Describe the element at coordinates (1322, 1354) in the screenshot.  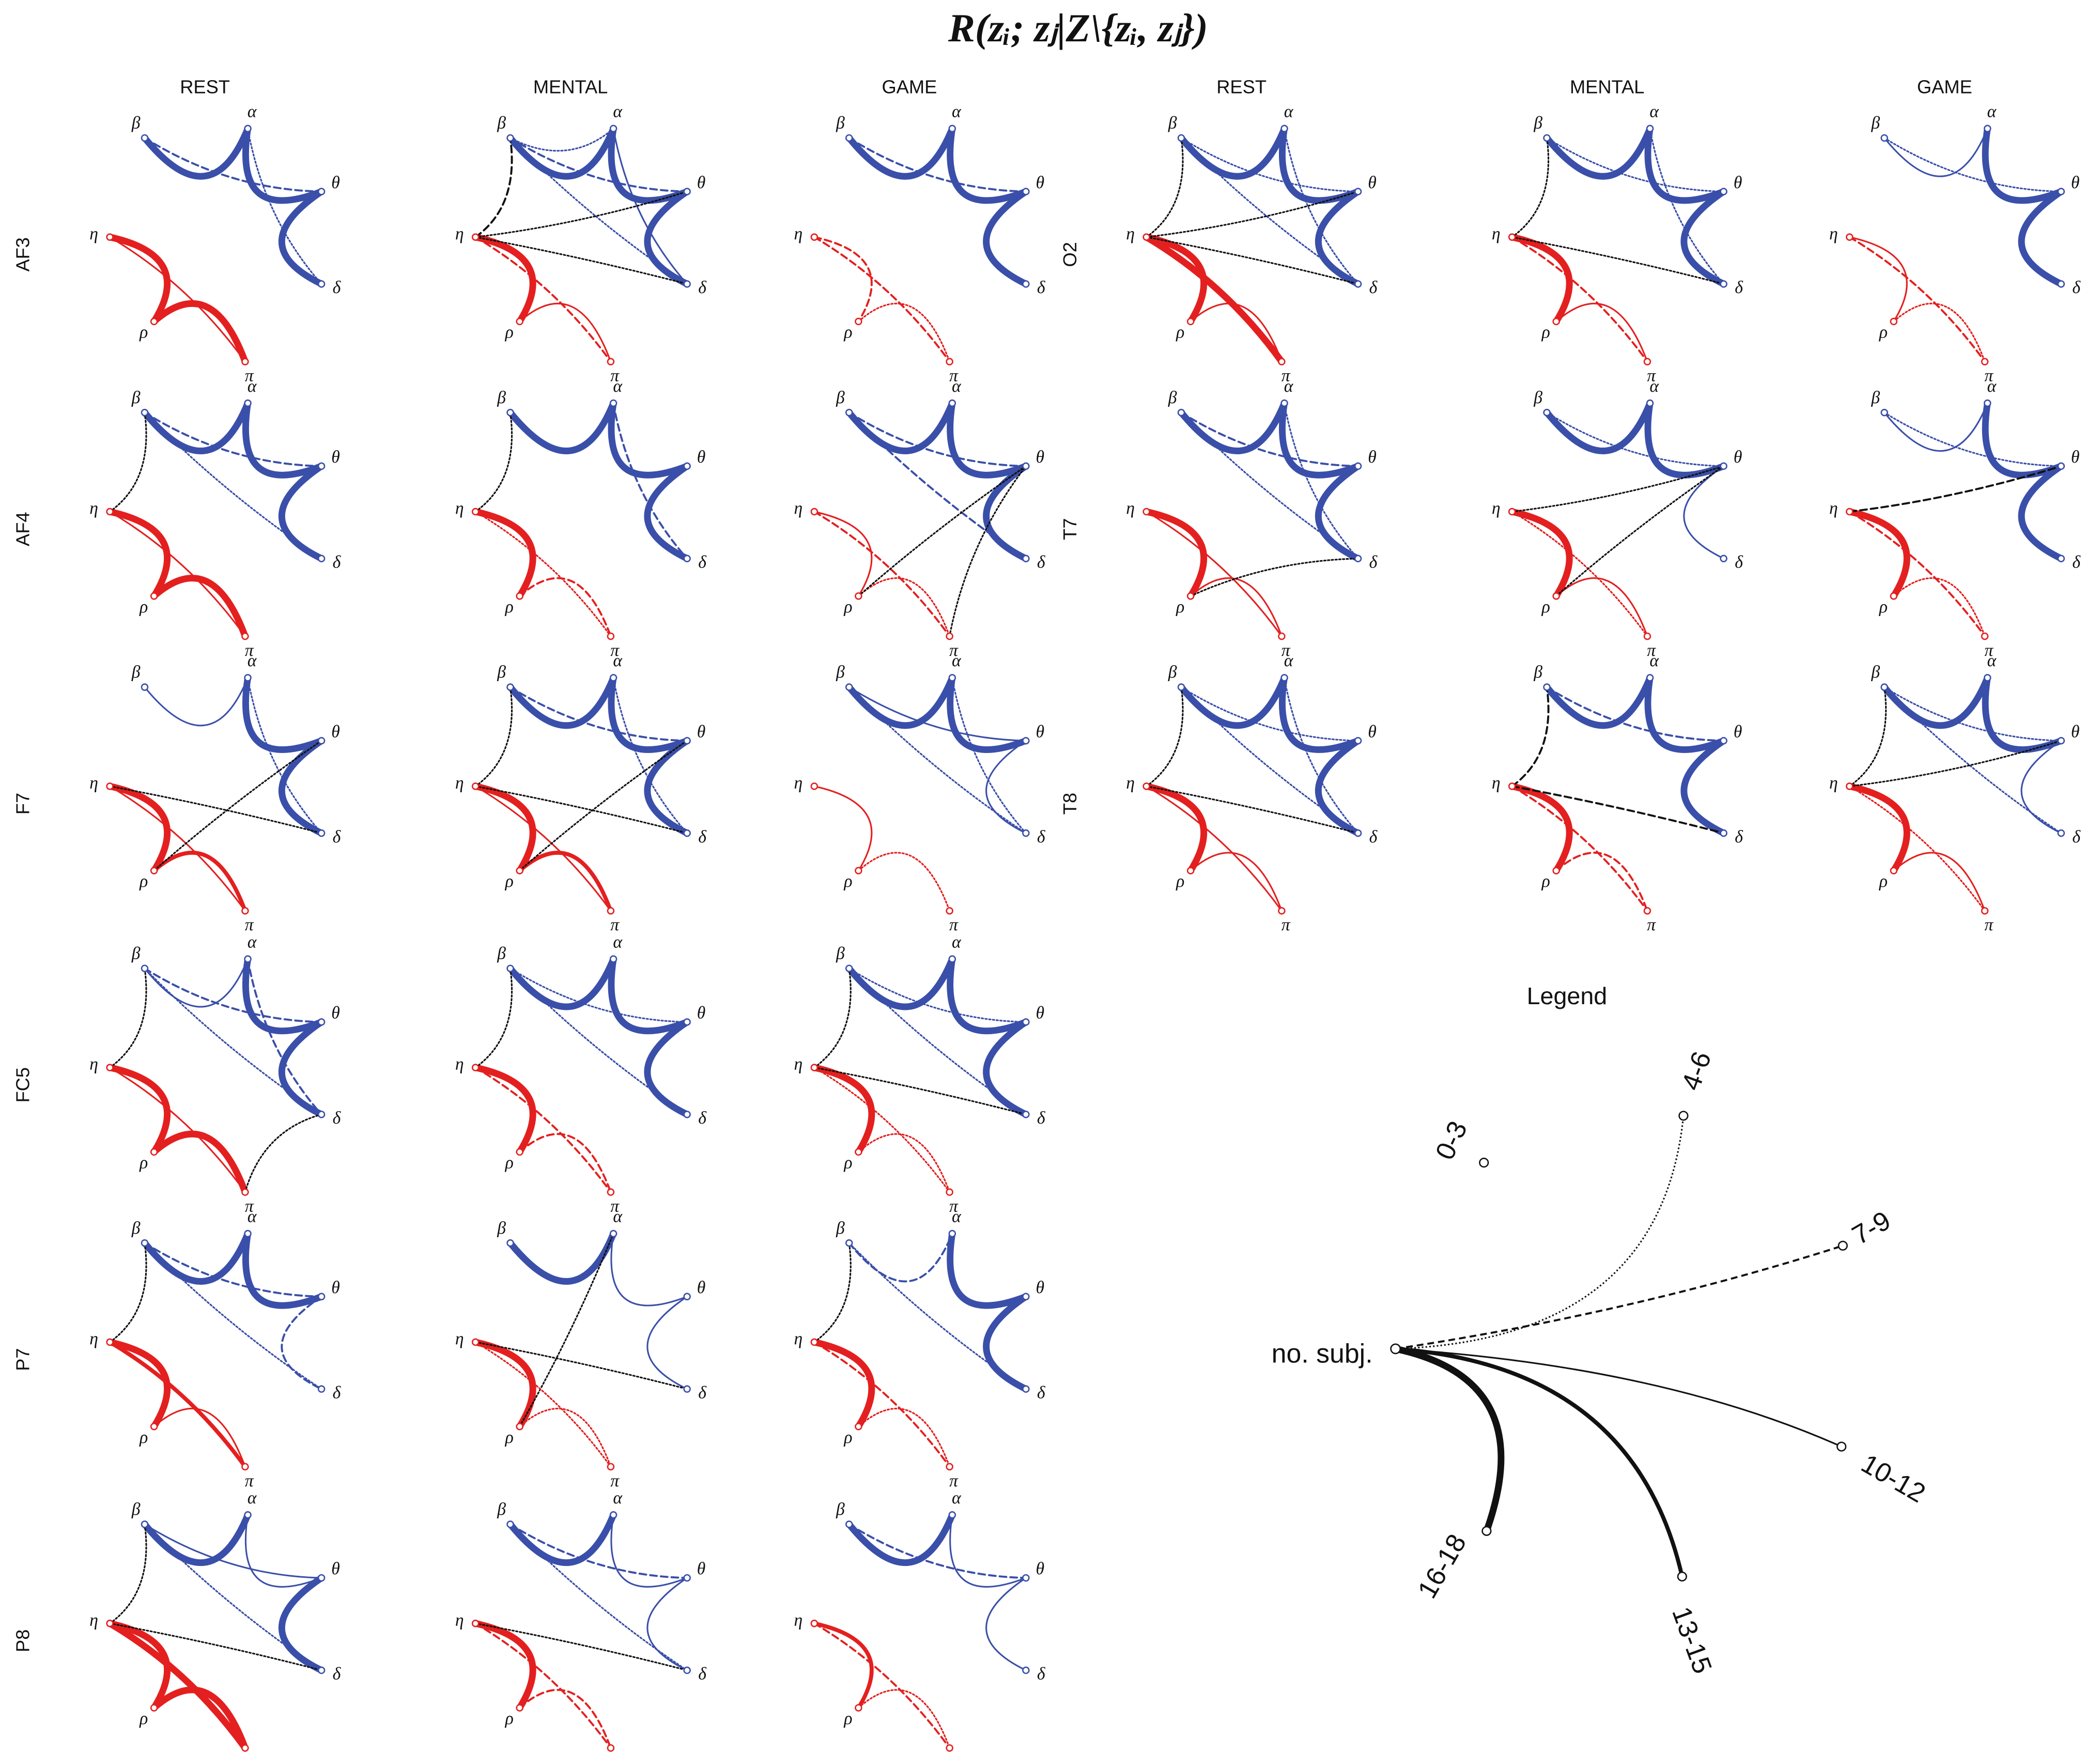
I see `legend-hub-label: no. subj.` at that location.